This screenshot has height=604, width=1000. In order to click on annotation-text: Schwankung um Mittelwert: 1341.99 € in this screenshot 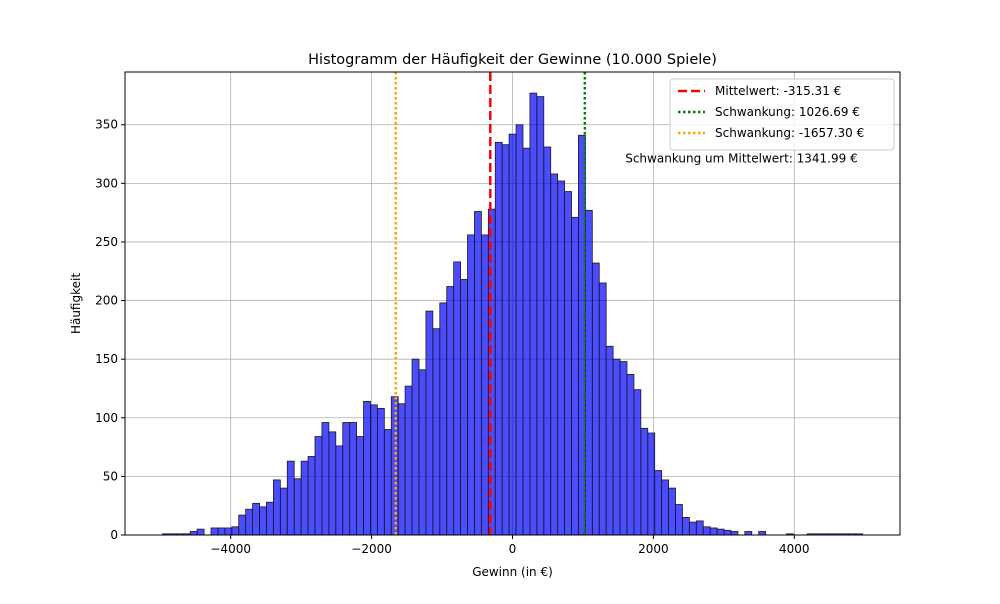, I will do `click(741, 158)`.